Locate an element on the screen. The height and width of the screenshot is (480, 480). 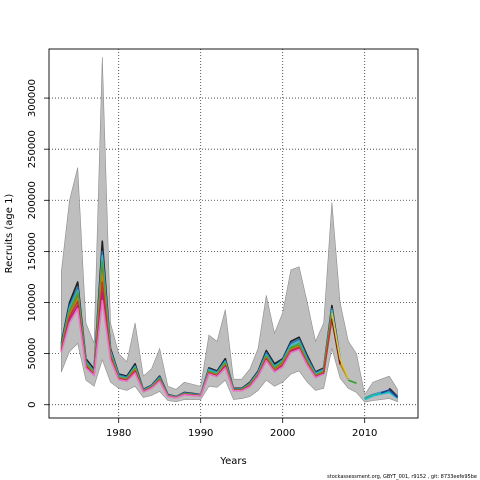
y-axis-title: Recruits (age 1) is located at coordinates (9, 234).